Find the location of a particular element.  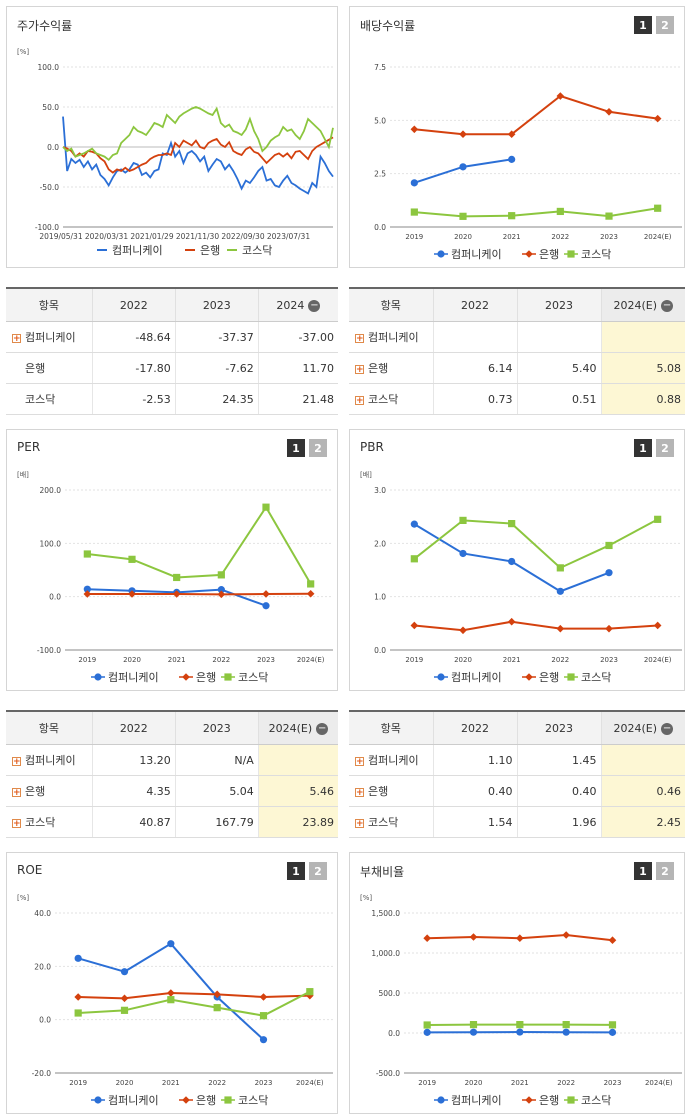

series-line-kosdaq is located at coordinates (199, 545).